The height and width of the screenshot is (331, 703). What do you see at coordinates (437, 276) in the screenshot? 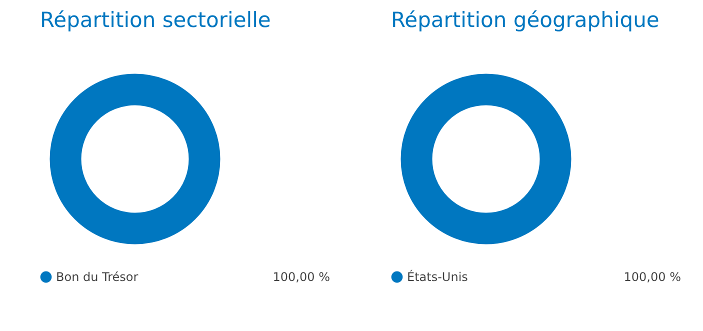
I see `legend-label: États-Unis` at bounding box center [437, 276].